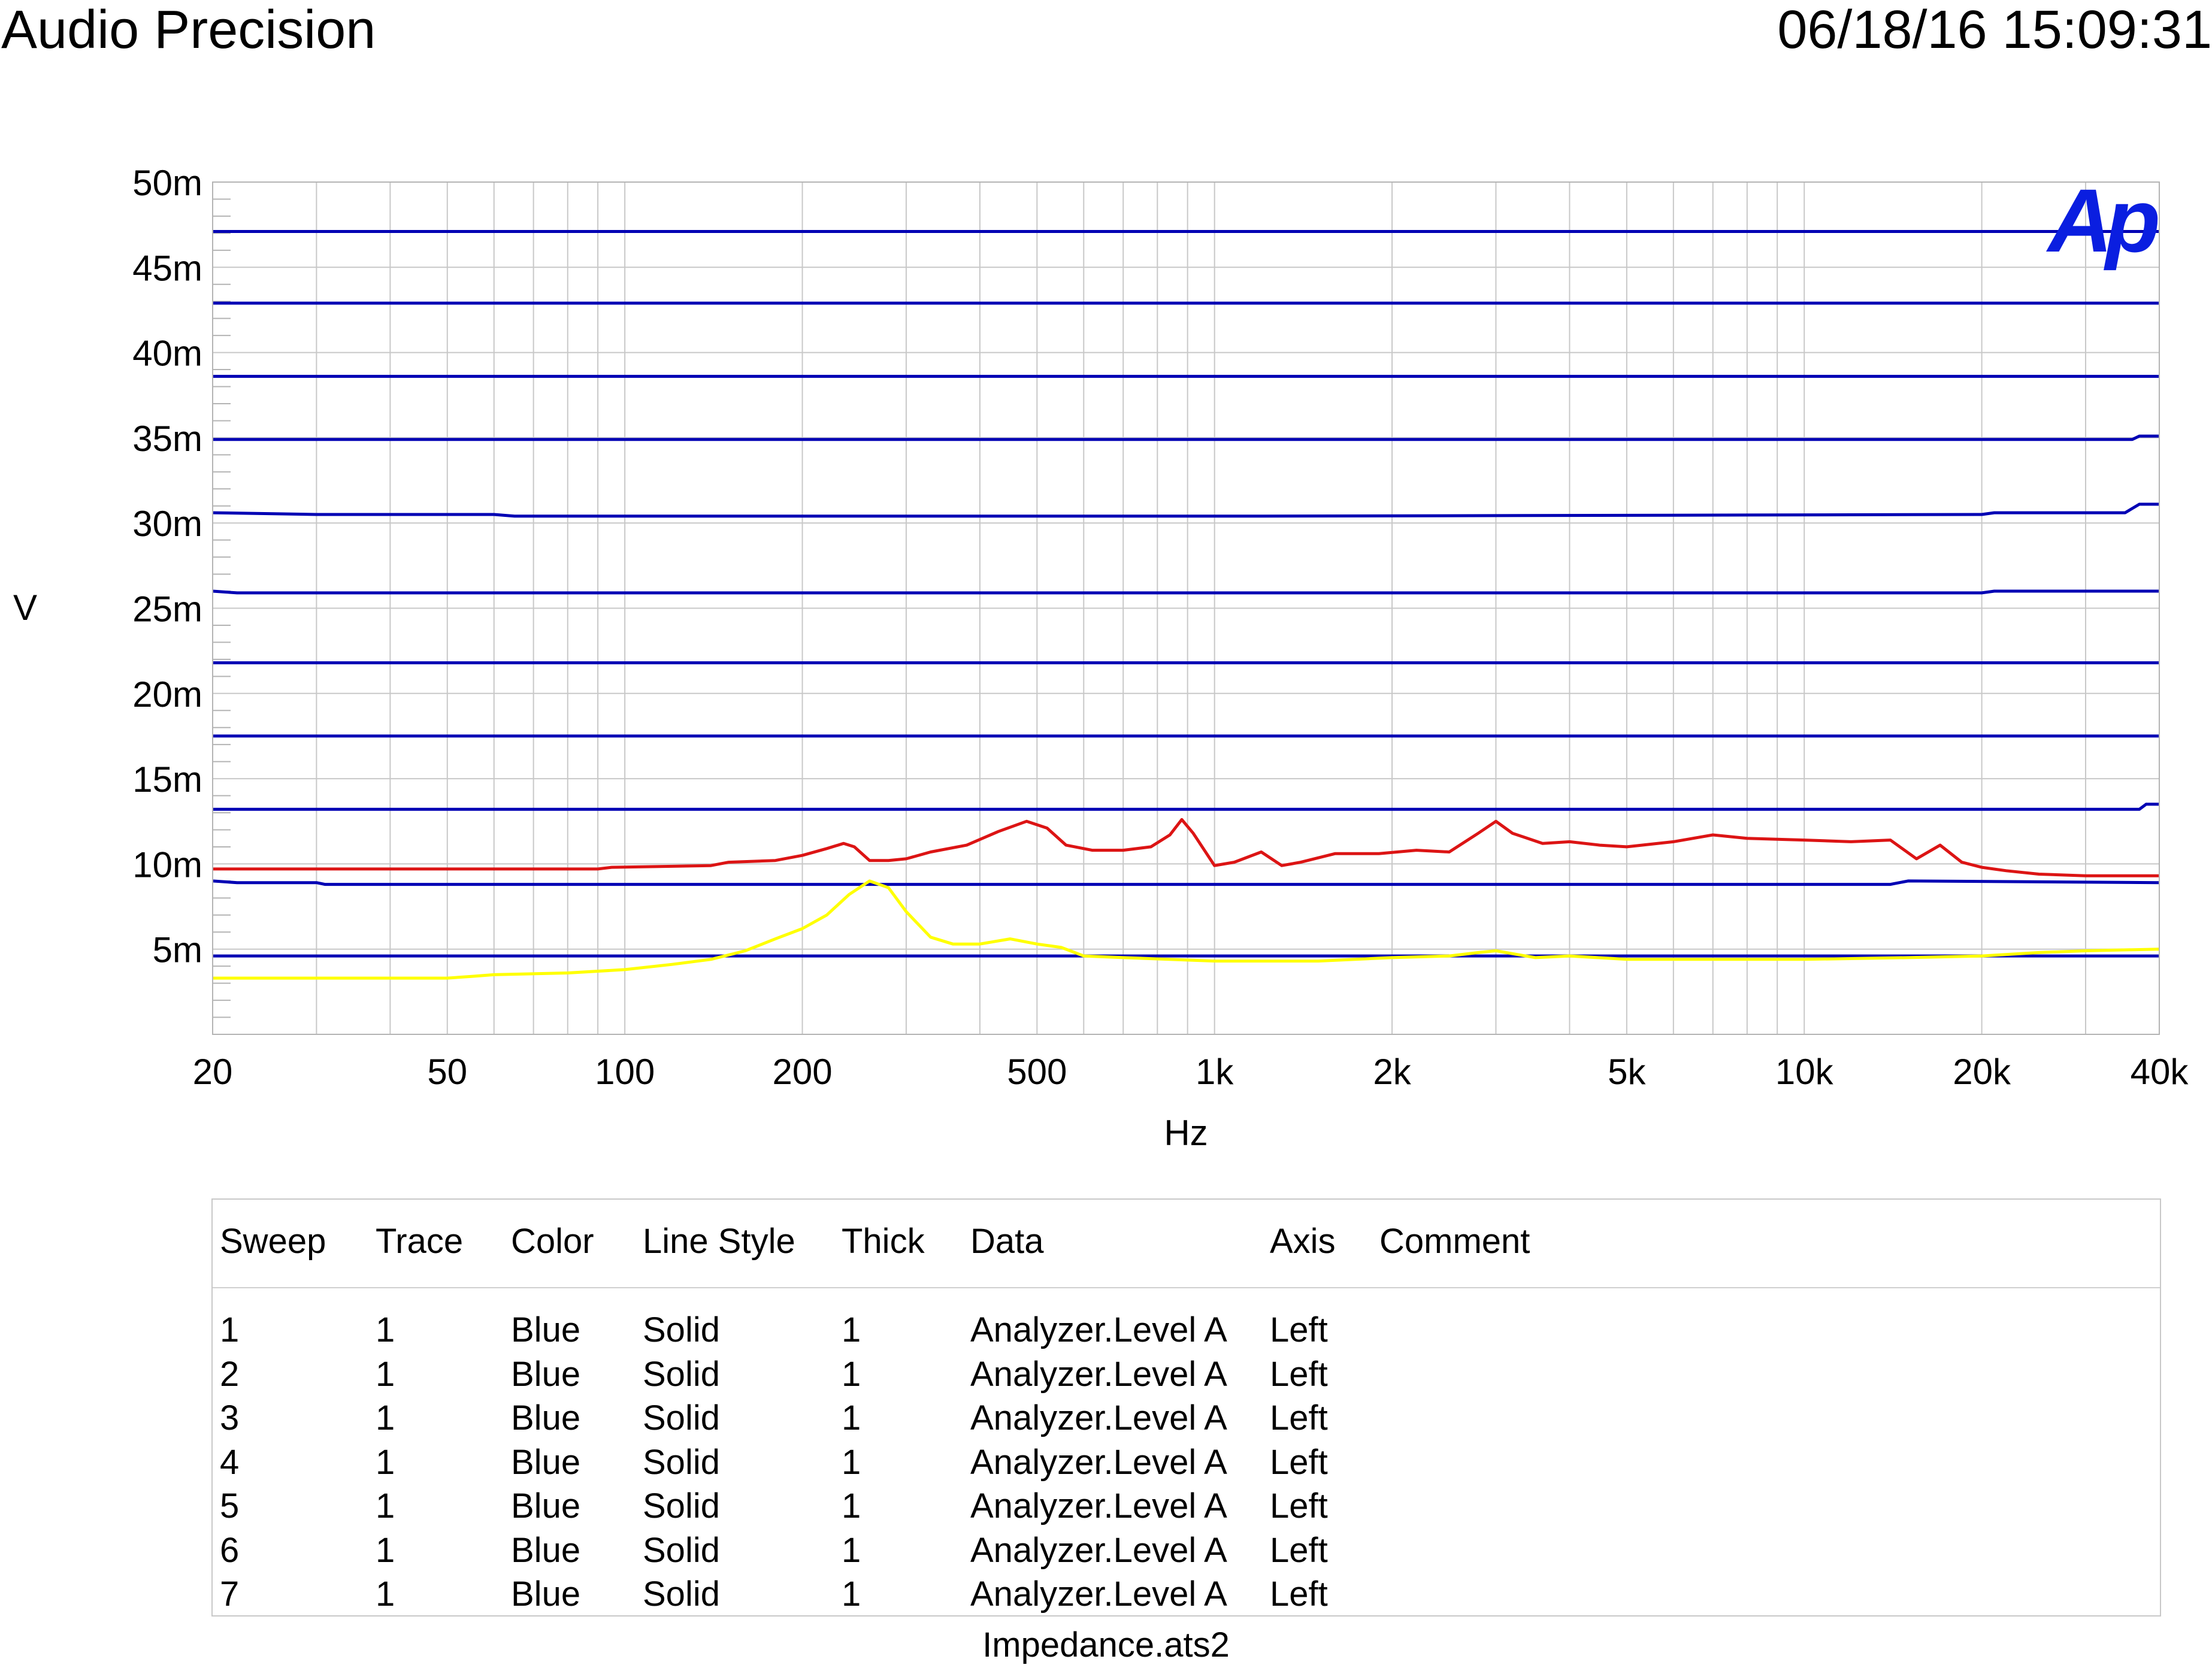  What do you see at coordinates (802, 1072) in the screenshot?
I see `x-tick-label: 200` at bounding box center [802, 1072].